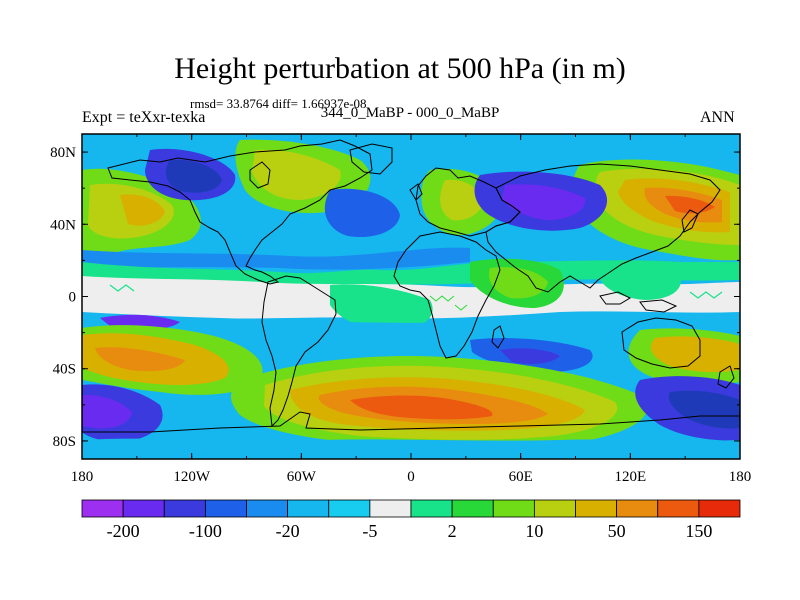  I want to click on colorbar-label: 150, so click(698, 531).